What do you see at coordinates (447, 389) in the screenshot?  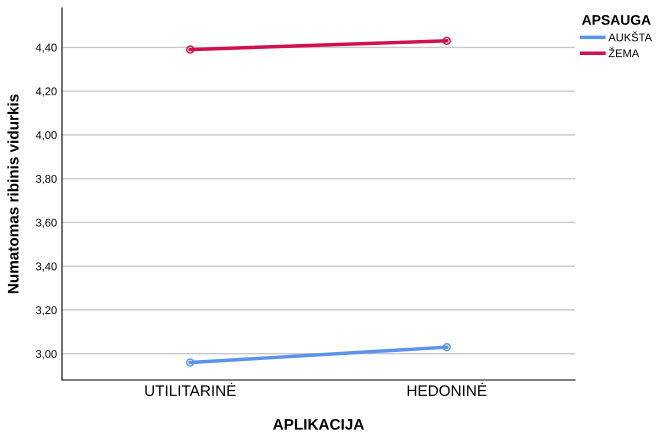 I see `x-tick-label: HEDONINĖ` at bounding box center [447, 389].